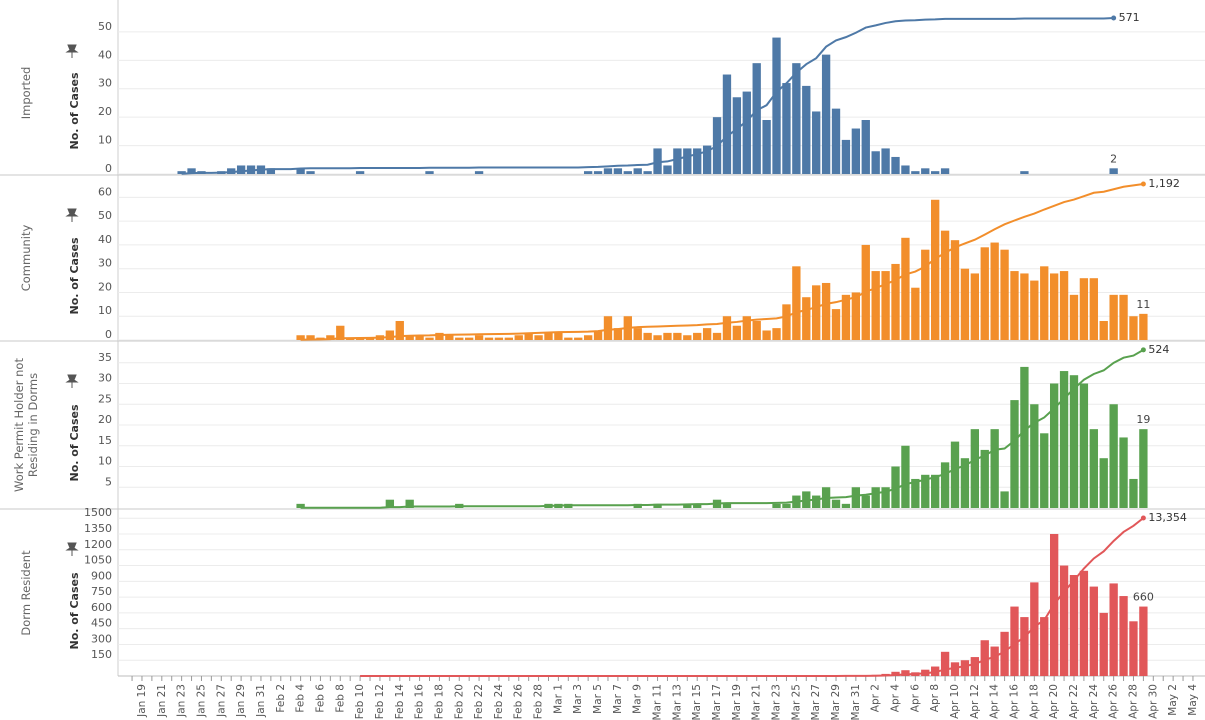  Describe the element at coordinates (1143, 419) in the screenshot. I see `bar-end-label: 19` at that location.